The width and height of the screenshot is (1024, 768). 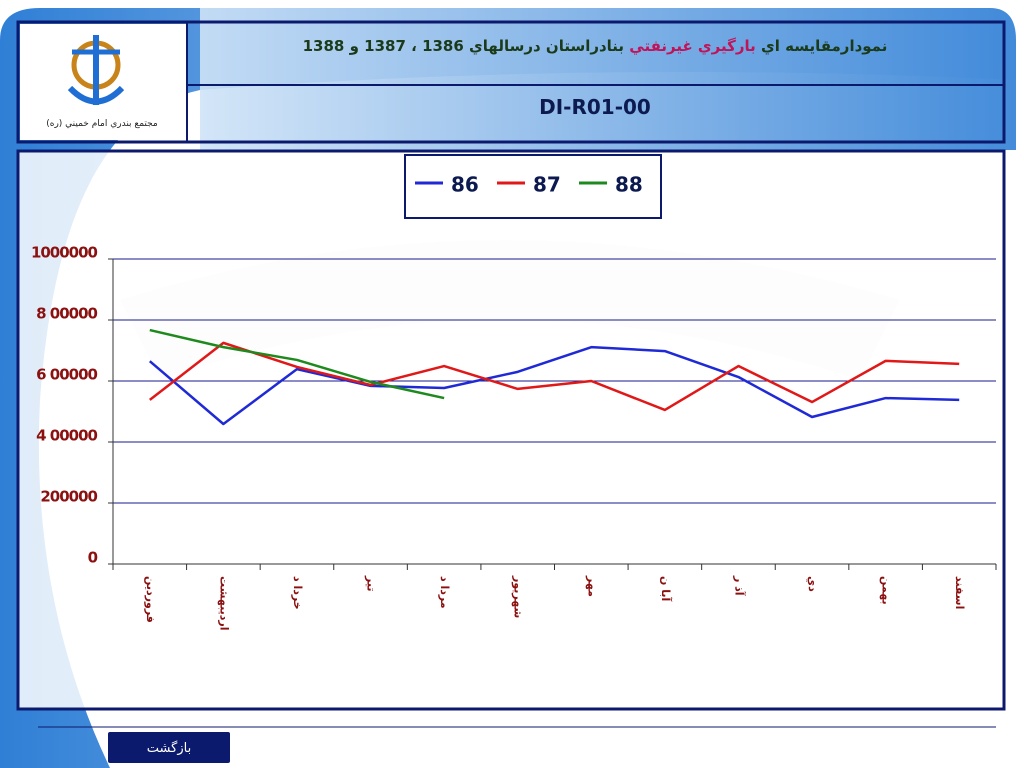 I want to click on y-tick-label: 1000000, so click(x=64, y=253).